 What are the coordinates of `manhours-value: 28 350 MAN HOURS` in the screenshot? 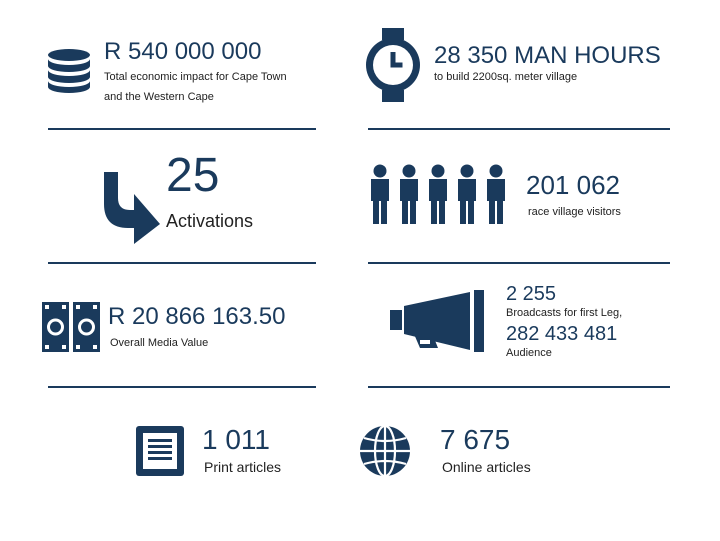 It's located at (547, 55).